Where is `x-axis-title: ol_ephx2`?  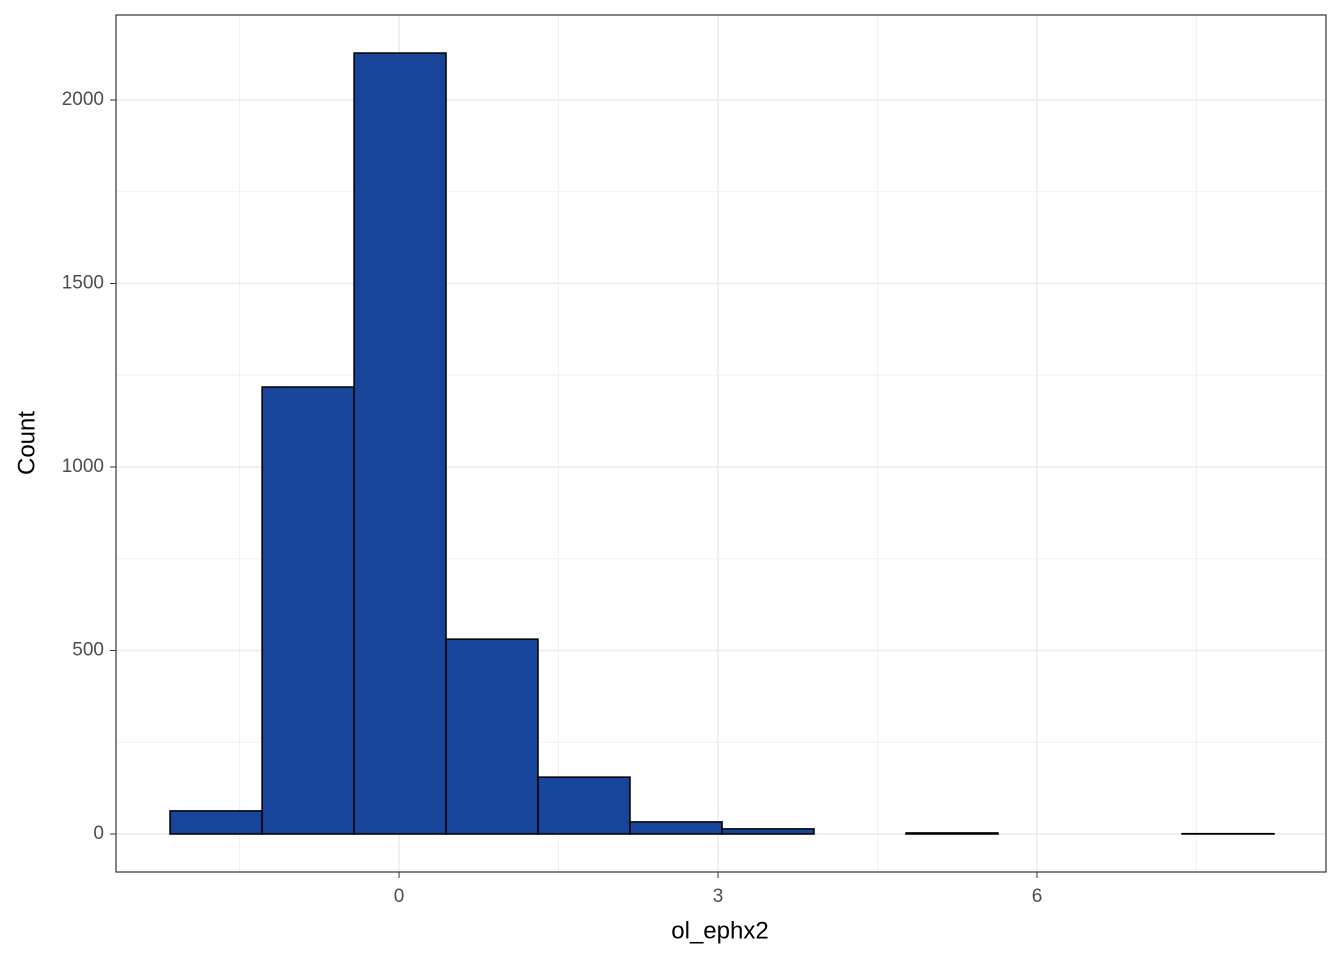 x-axis-title: ol_ephx2 is located at coordinates (719, 930).